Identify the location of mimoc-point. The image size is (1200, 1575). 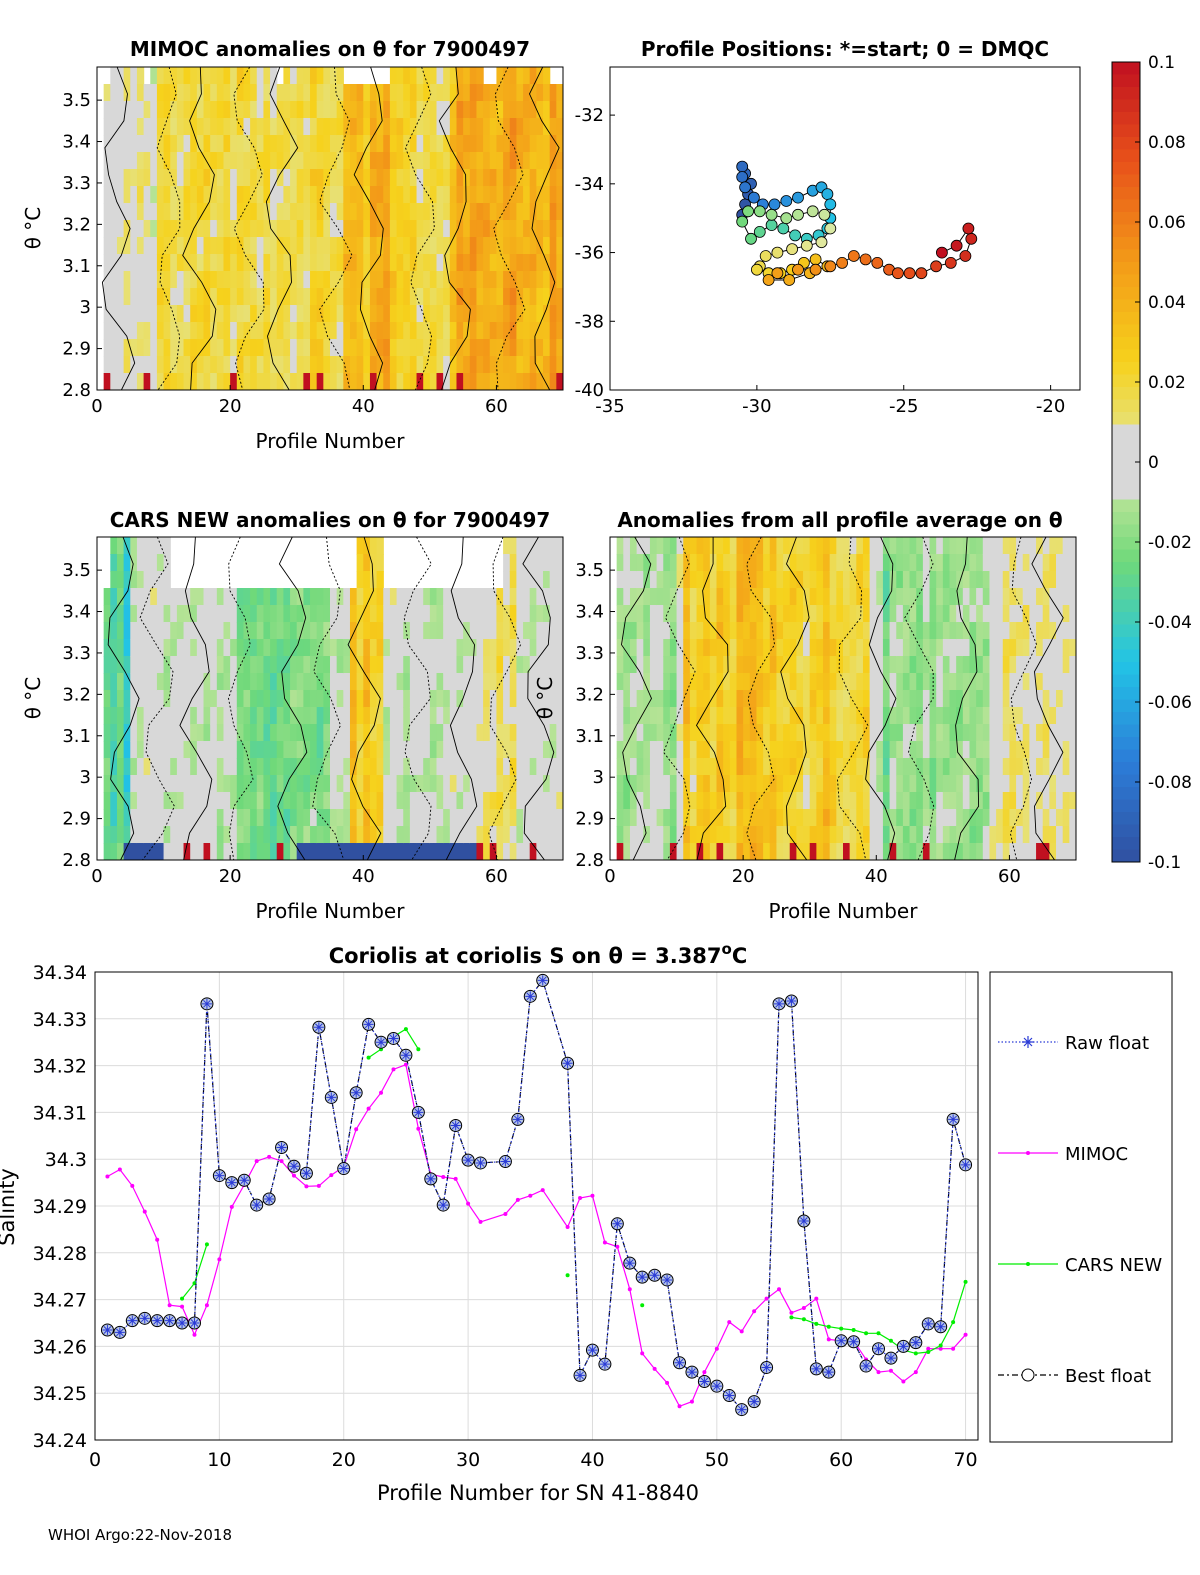
(306, 1186).